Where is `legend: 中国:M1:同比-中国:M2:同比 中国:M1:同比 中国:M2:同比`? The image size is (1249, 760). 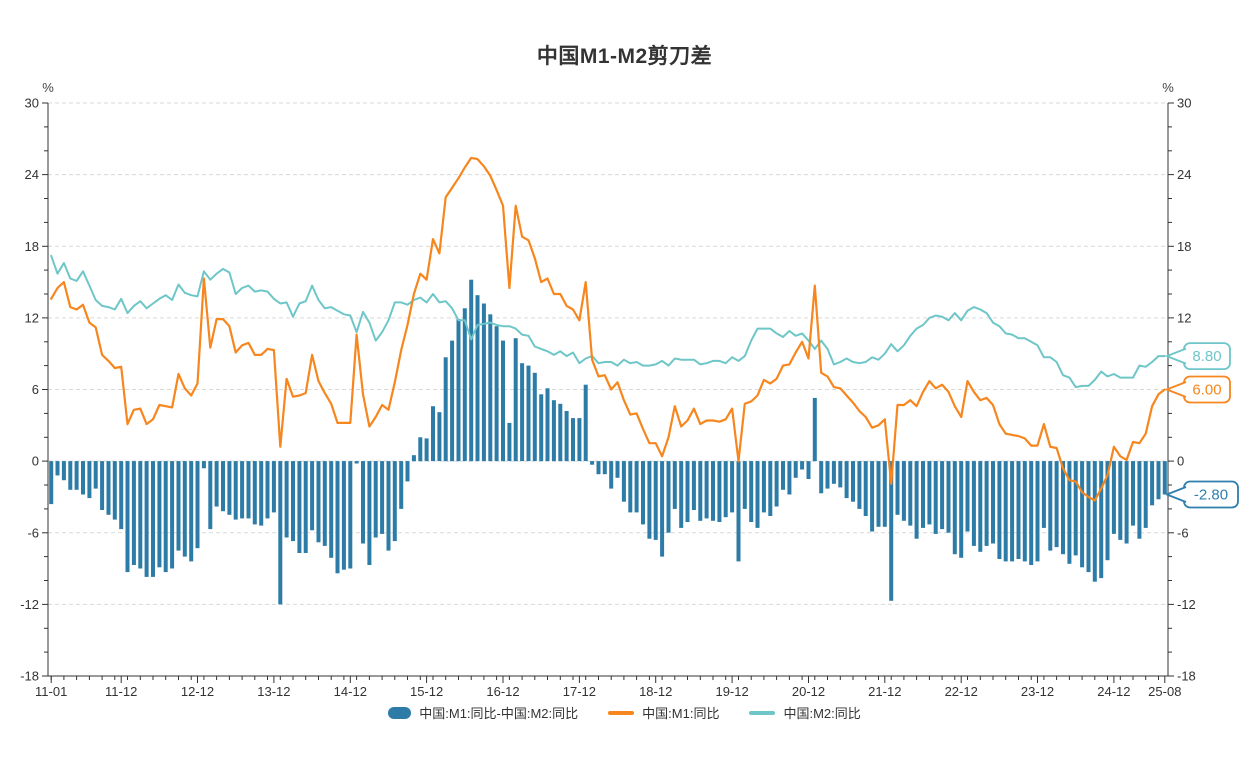
legend: 中国:M1:同比-中国:M2:同比 中国:M1:同比 中国:M2:同比 is located at coordinates (624, 712).